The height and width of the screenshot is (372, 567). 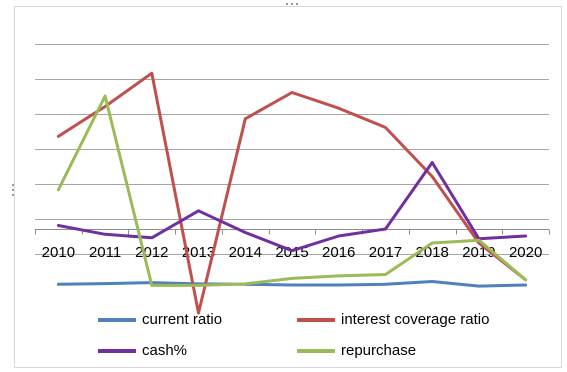 What do you see at coordinates (165, 350) in the screenshot?
I see `legend-label-cash-percent: cash%` at bounding box center [165, 350].